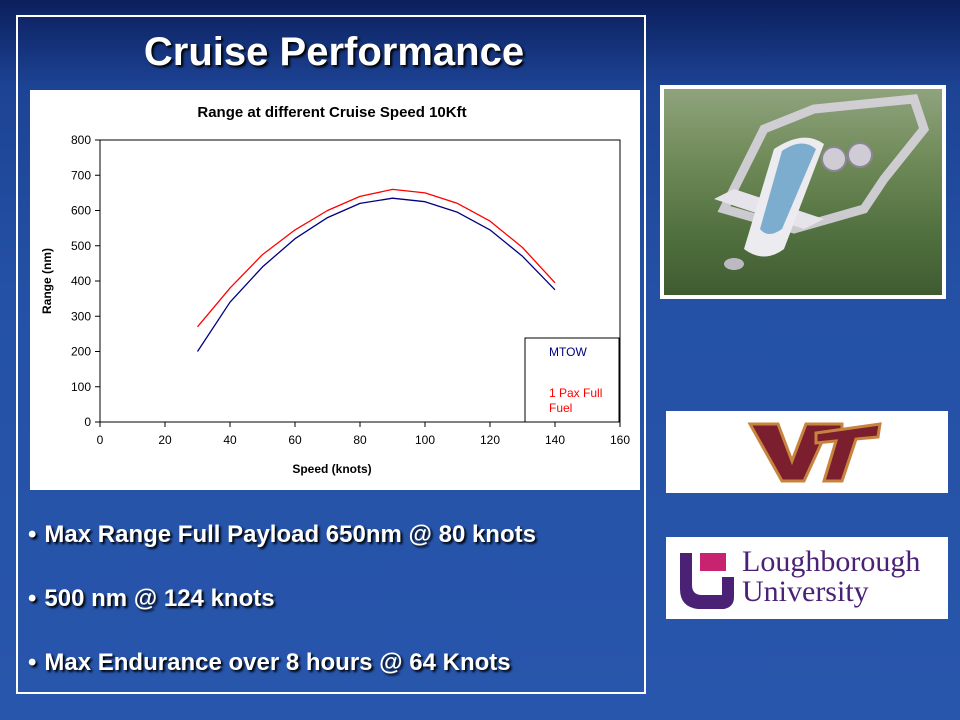  I want to click on x-tick-label: 140, so click(555, 440).